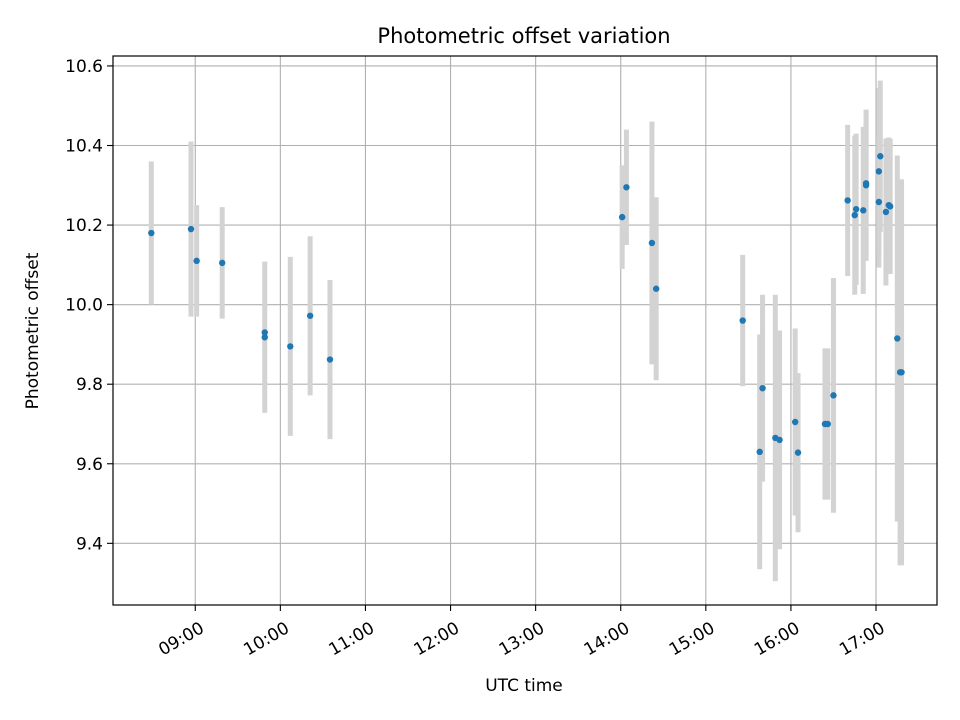  I want to click on y-tick-label: 9.8, so click(89, 385).